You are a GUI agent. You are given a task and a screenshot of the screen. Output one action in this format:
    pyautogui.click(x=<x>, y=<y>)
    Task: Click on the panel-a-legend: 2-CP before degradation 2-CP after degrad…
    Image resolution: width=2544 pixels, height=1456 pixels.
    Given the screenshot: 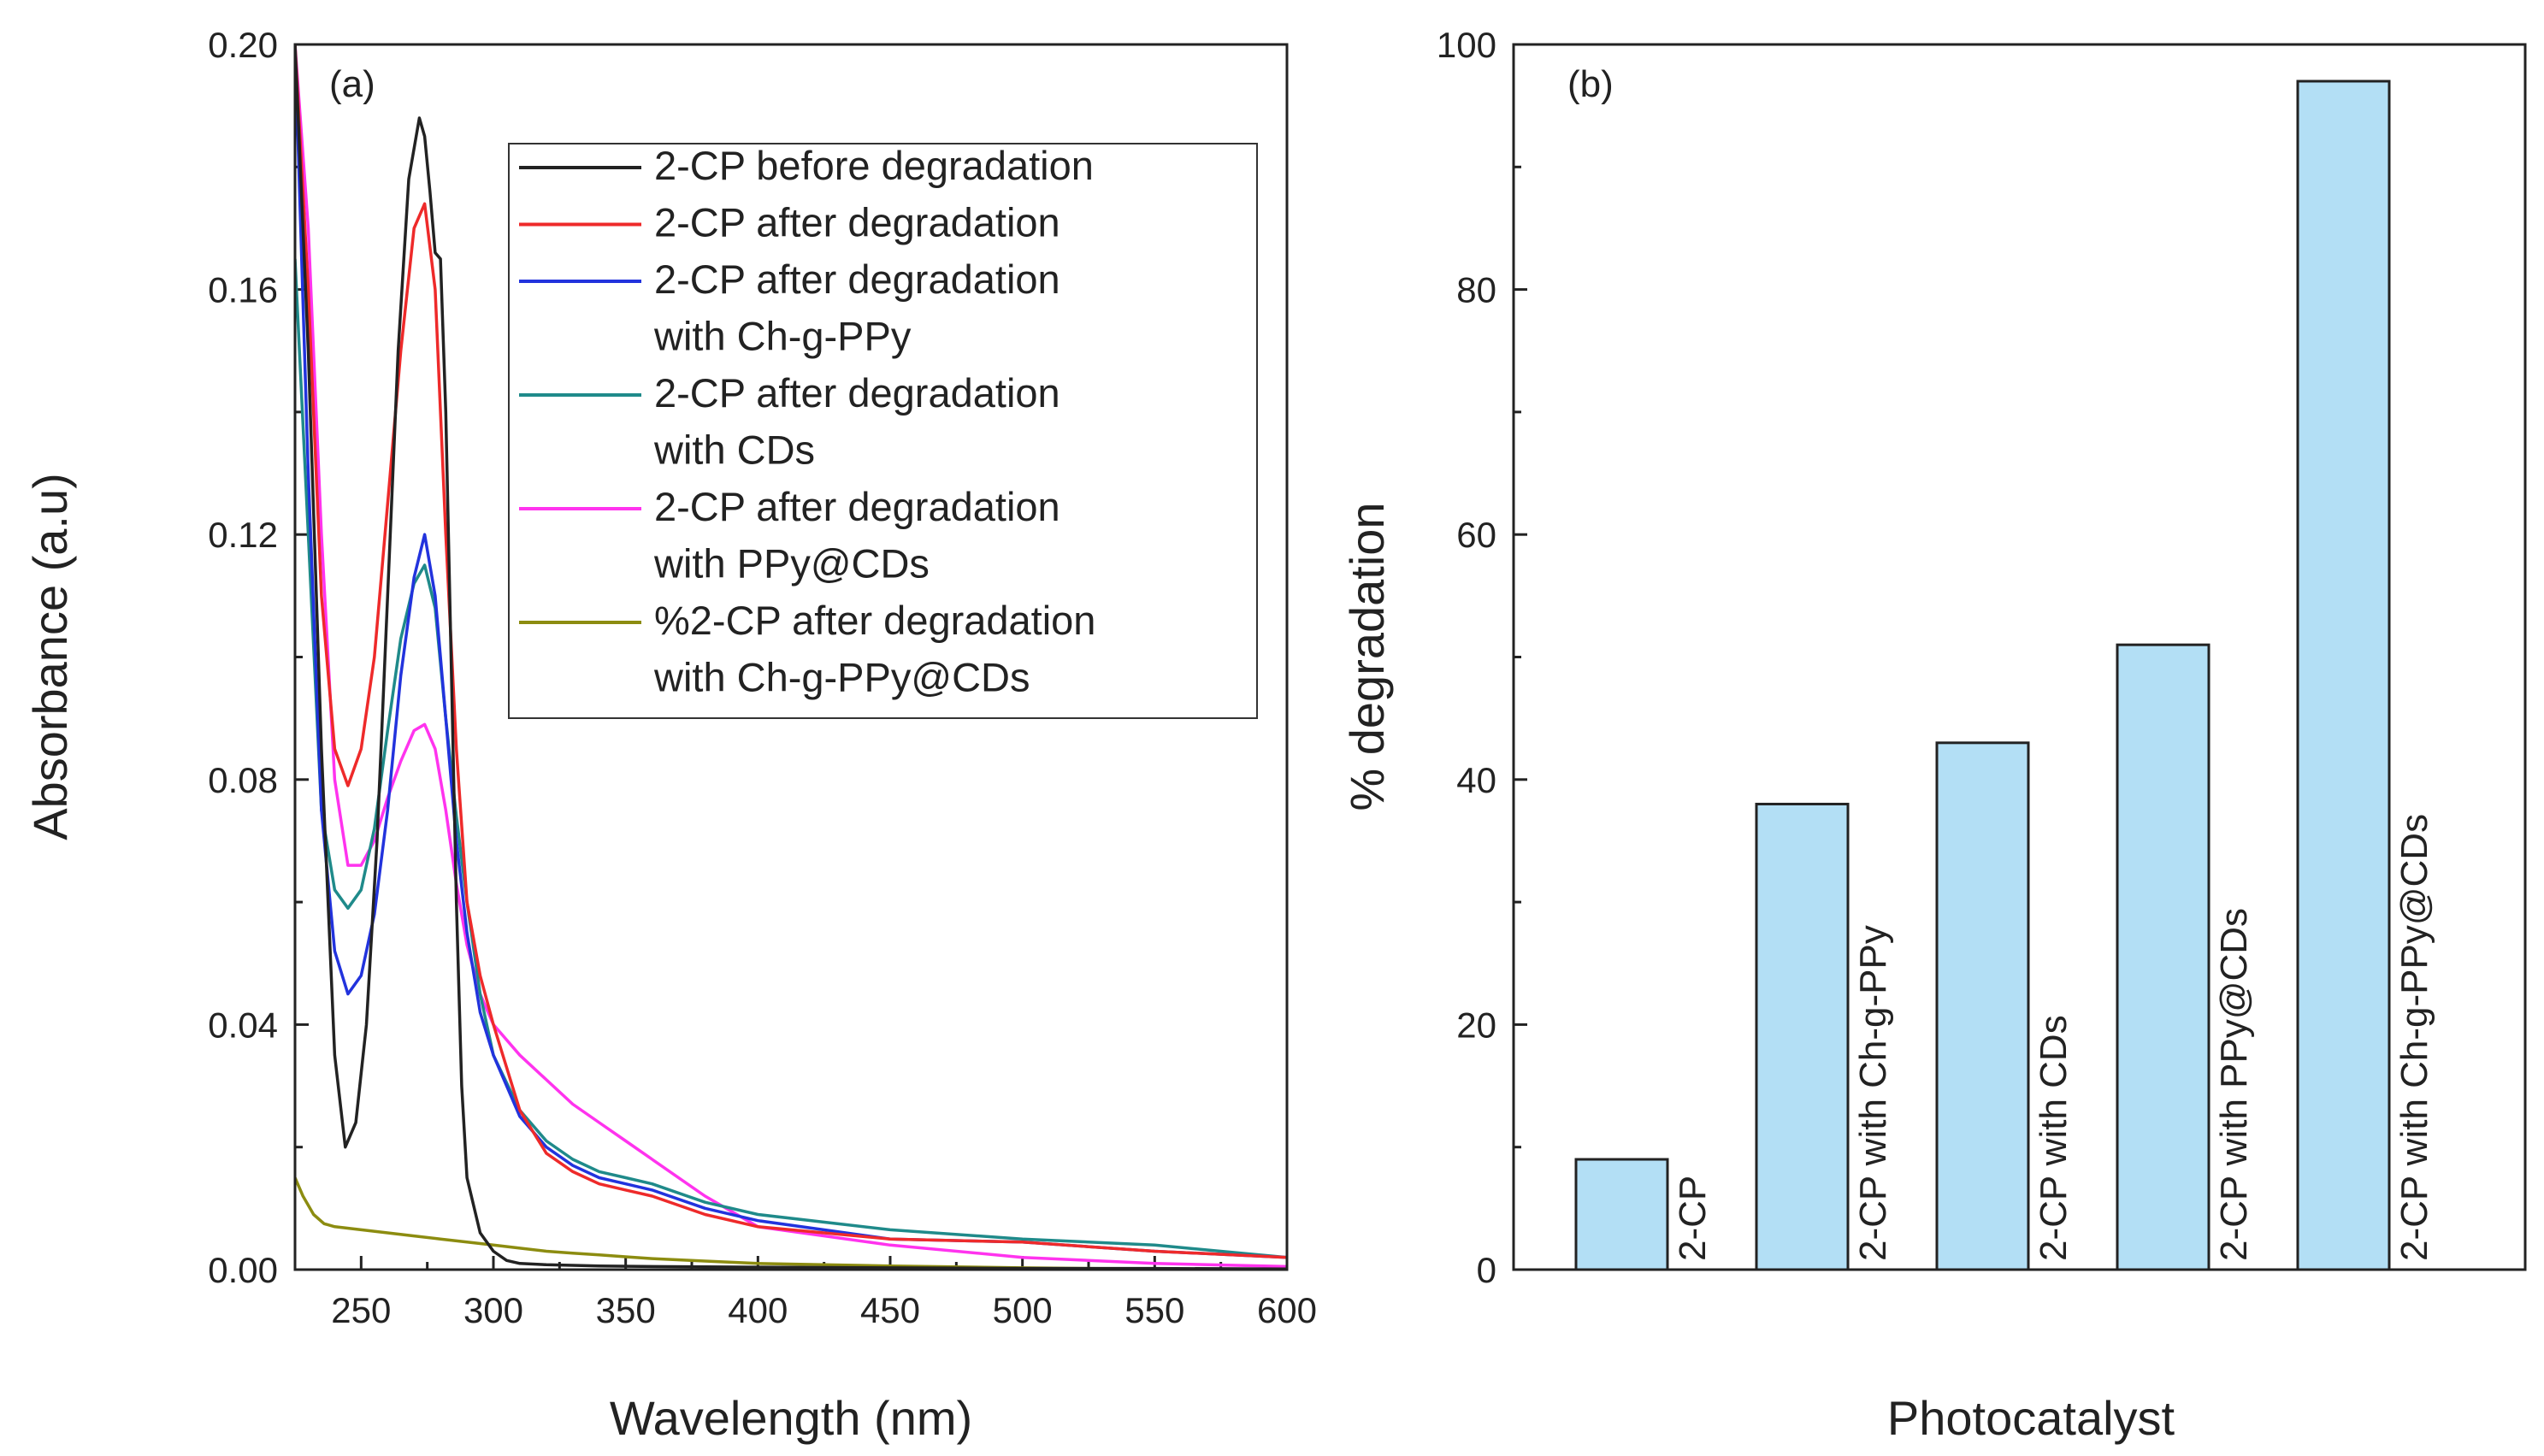 What is the action you would take?
    pyautogui.click(x=883, y=431)
    